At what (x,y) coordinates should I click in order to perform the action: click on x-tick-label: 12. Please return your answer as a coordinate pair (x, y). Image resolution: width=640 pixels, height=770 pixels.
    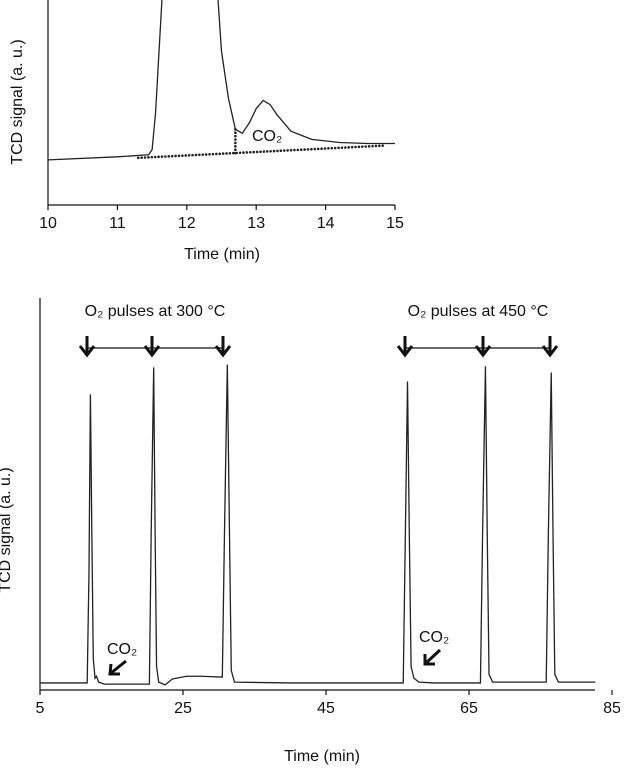
    Looking at the image, I should click on (187, 223).